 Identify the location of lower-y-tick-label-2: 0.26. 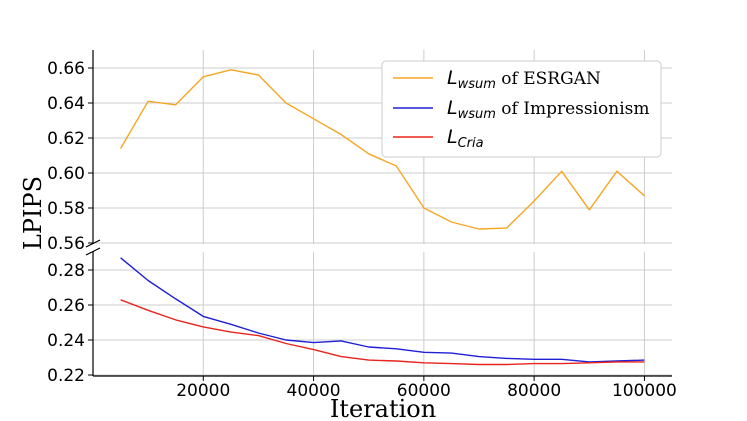
(66, 306).